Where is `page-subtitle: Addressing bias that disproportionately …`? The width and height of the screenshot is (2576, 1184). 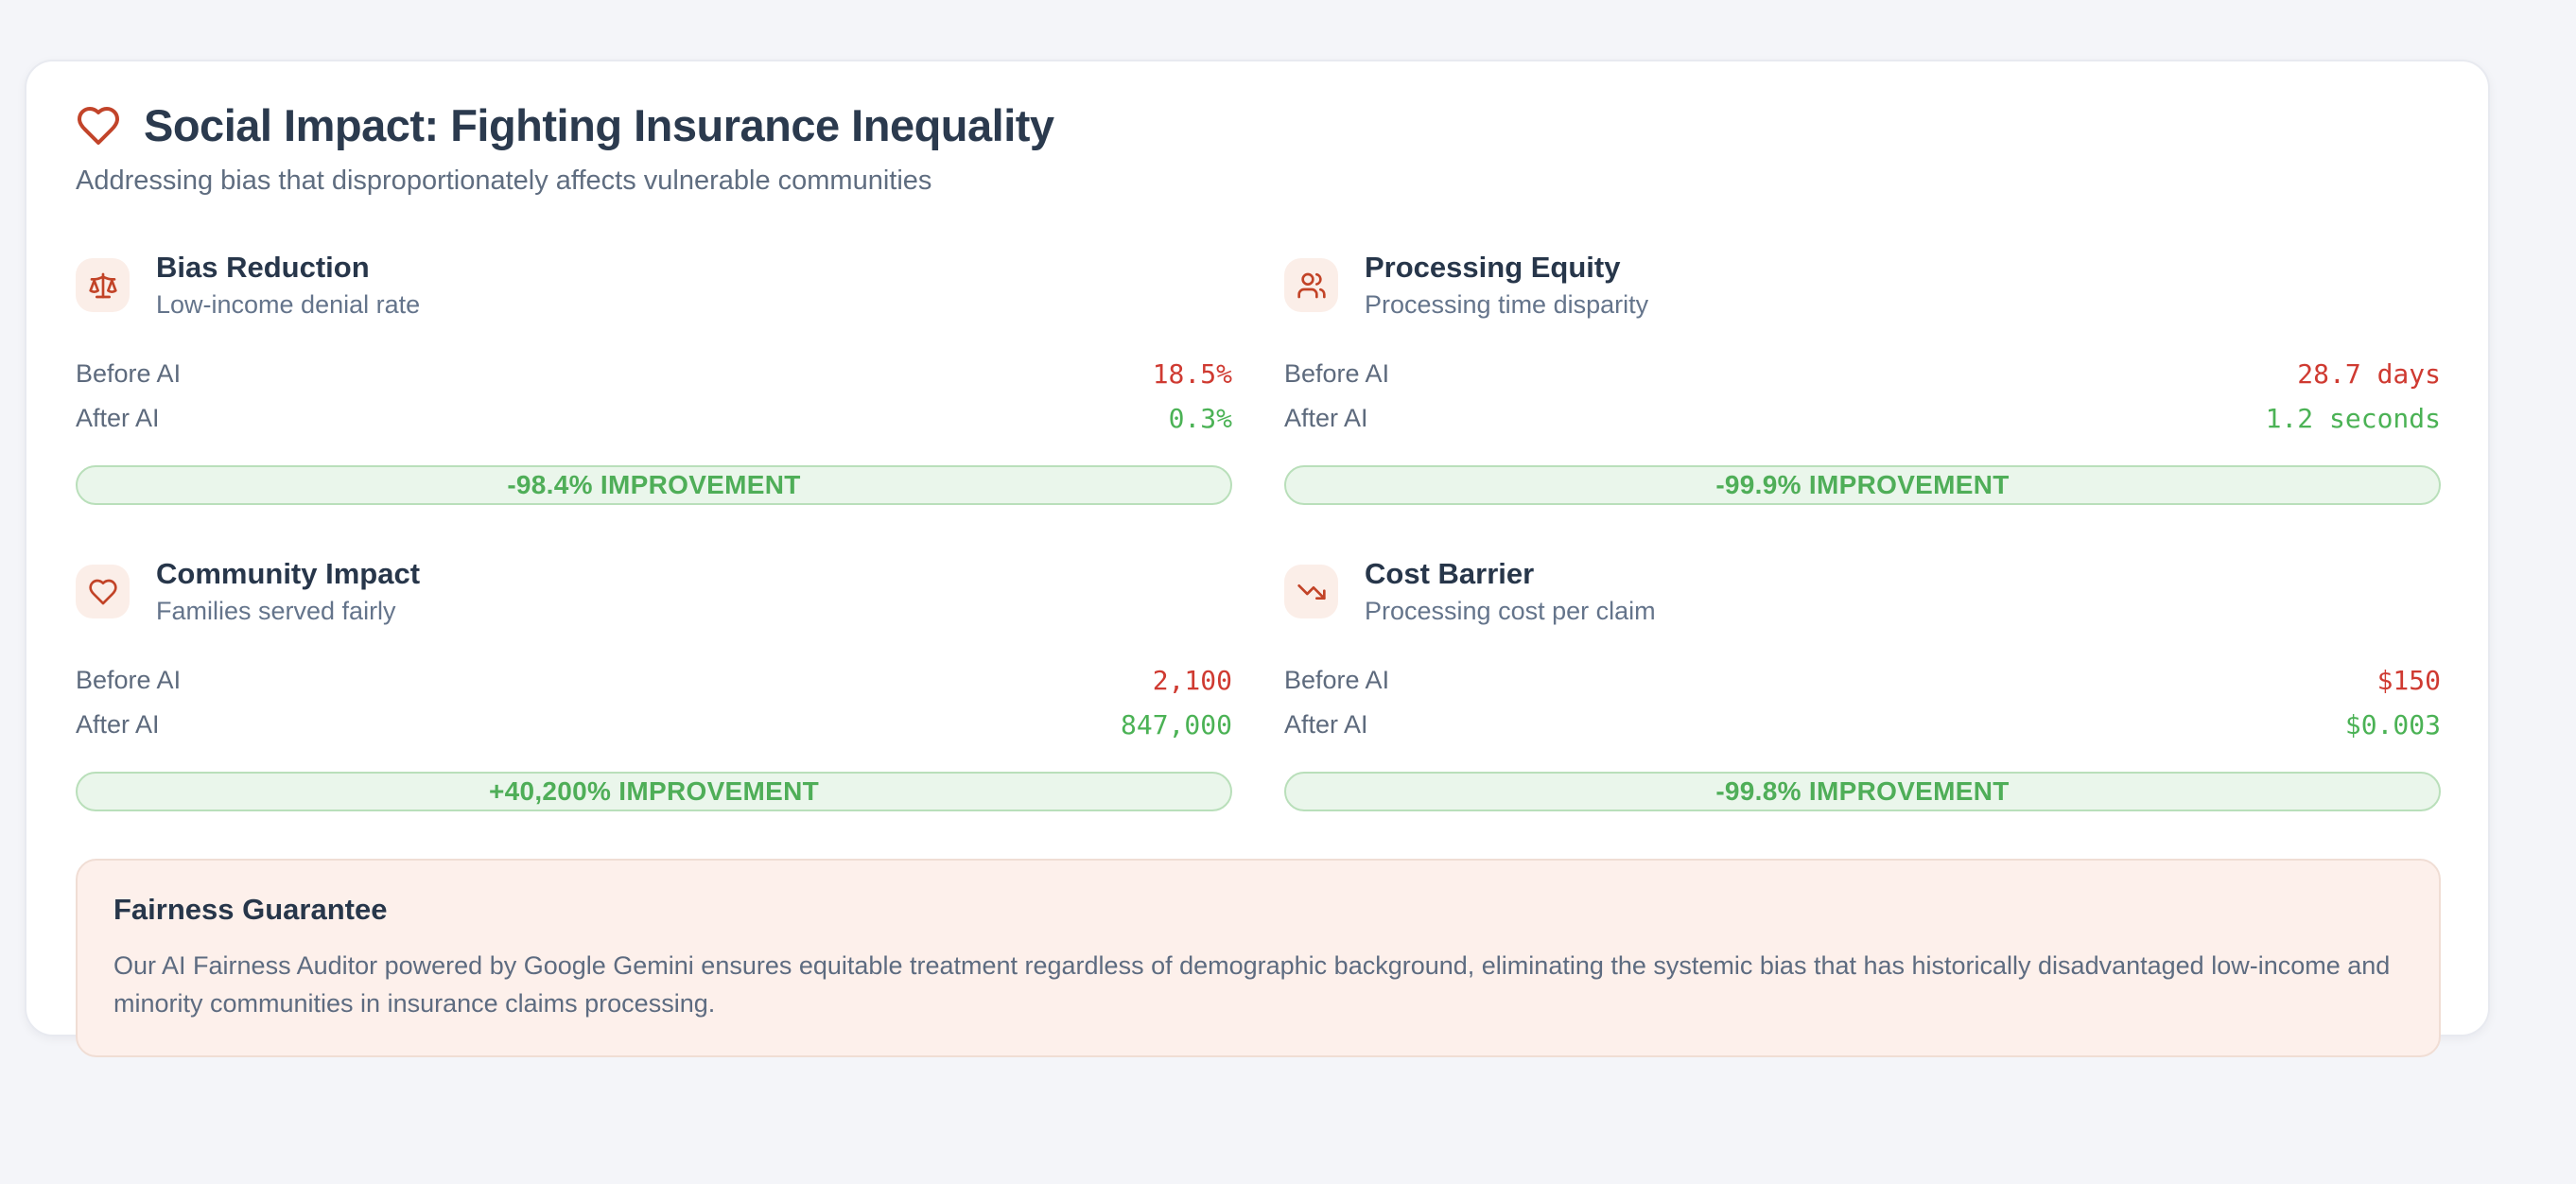
page-subtitle: Addressing bias that disproportionately … is located at coordinates (504, 180).